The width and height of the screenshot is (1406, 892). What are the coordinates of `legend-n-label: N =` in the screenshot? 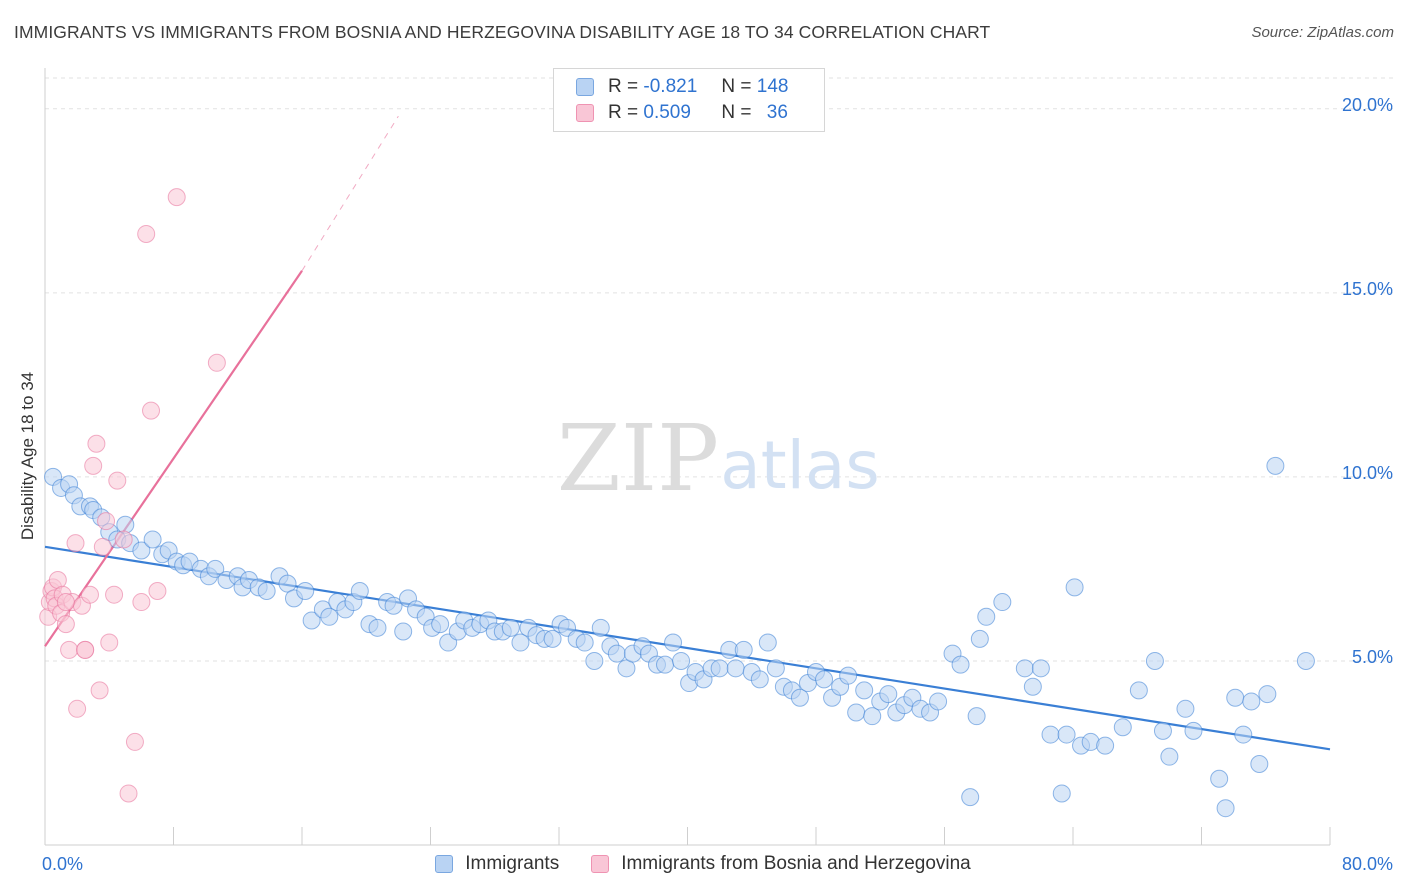 It's located at (736, 86).